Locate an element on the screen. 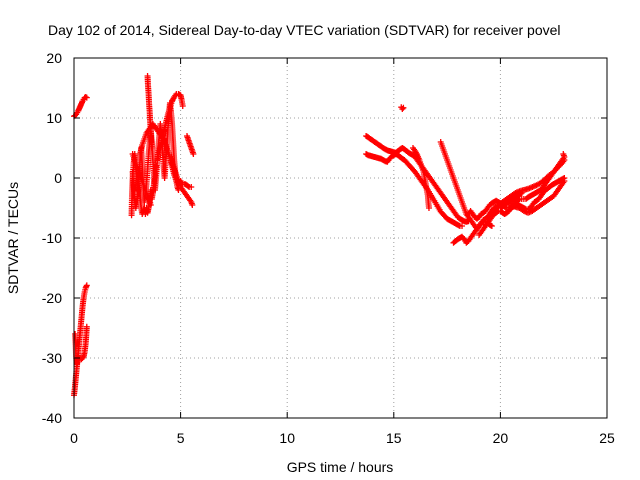 The height and width of the screenshot is (480, 640). y-tick-label: -20 is located at coordinates (52, 298).